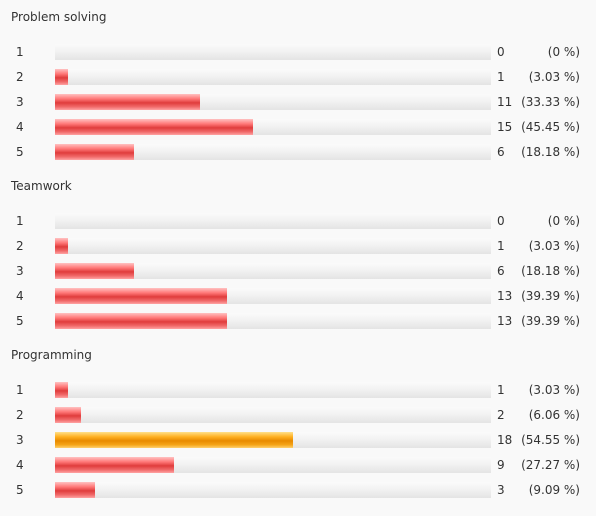 This screenshot has width=596, height=516. I want to click on bar-count: 15, so click(504, 127).